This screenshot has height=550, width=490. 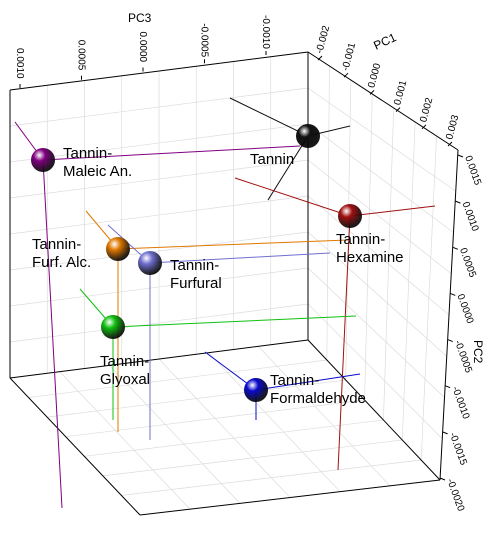 I want to click on pc3-tick-label: -0.0010, so click(x=265, y=32).